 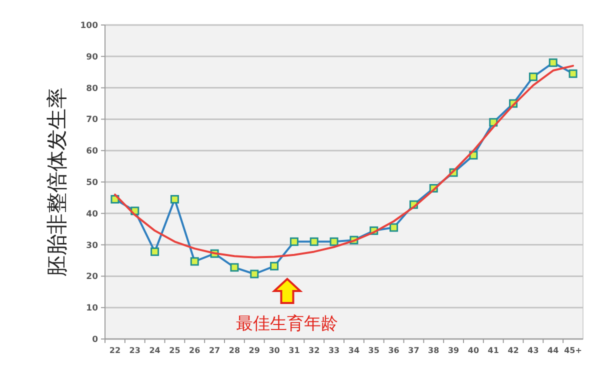 I want to click on ylabel: 胚胎非整倍体发生率, so click(x=57, y=182).